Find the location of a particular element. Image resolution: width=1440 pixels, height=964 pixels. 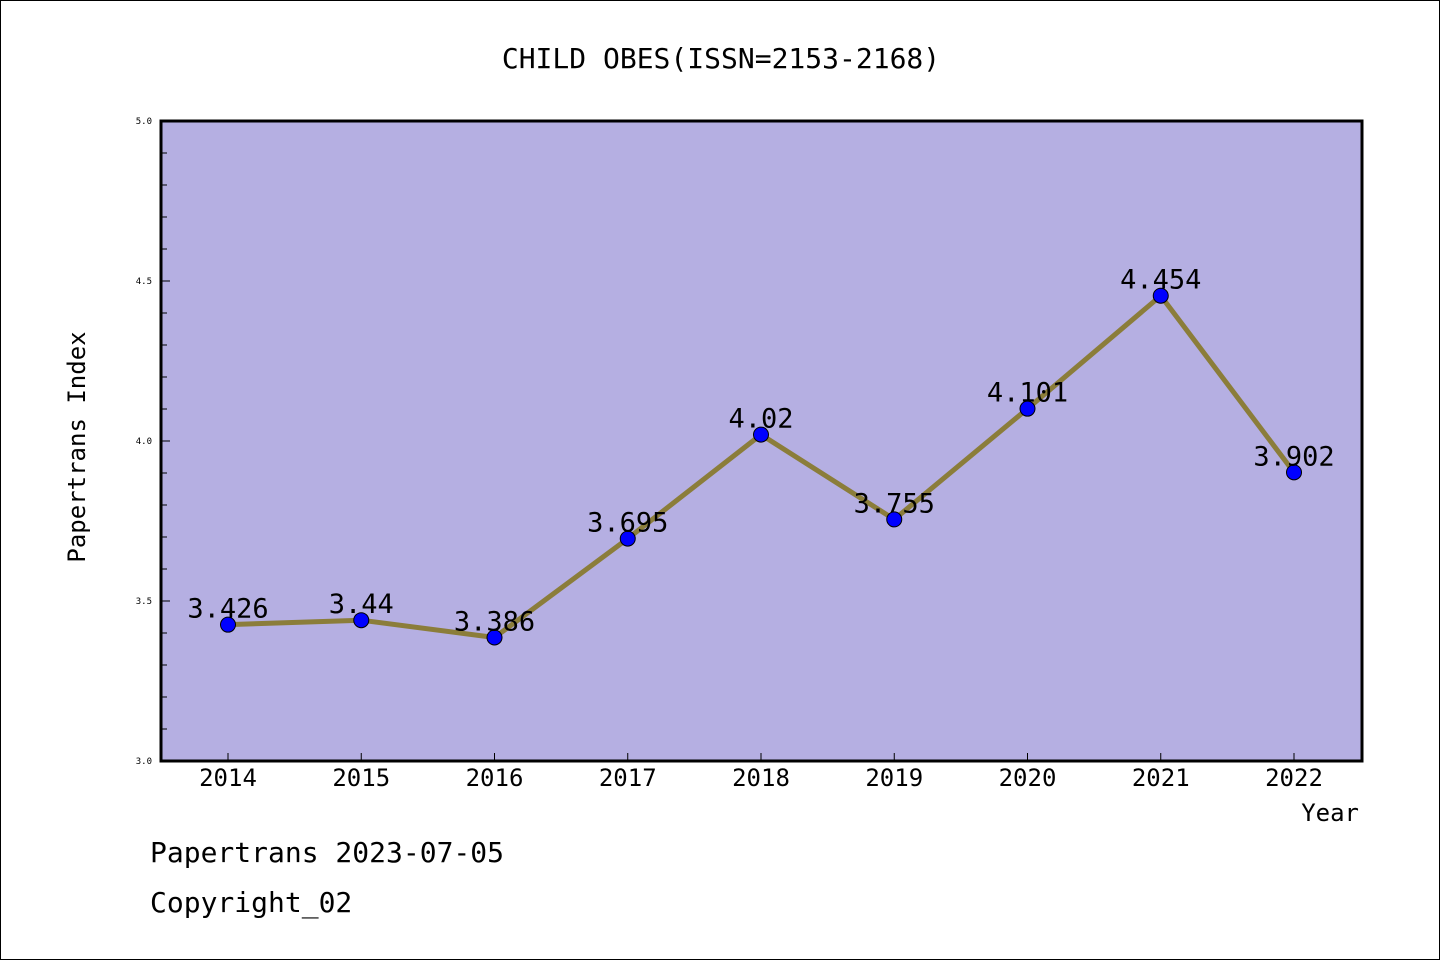

x-tick-label: 2015 is located at coordinates (361, 778).